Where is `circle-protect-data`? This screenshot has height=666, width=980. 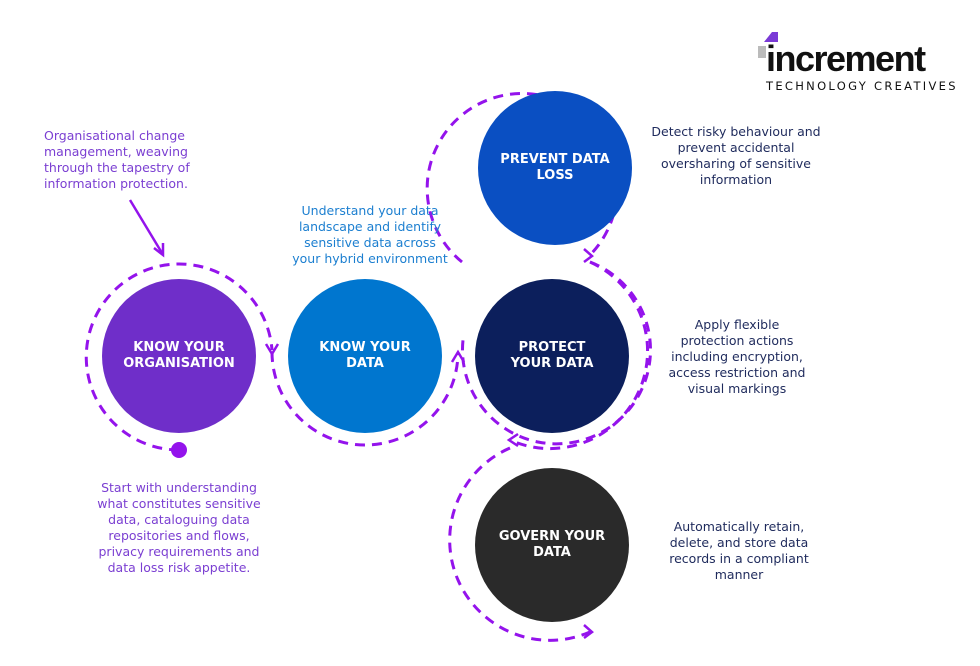
circle-protect-data is located at coordinates (552, 356).